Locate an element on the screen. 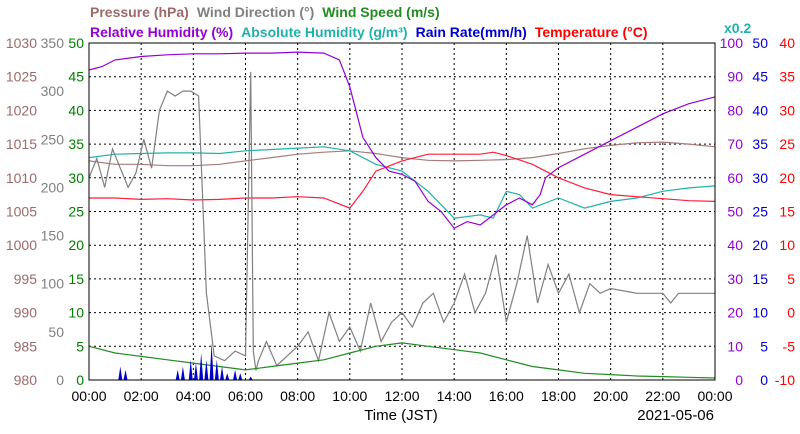 The height and width of the screenshot is (434, 800). x-tick-label: 06:00 is located at coordinates (245, 396).